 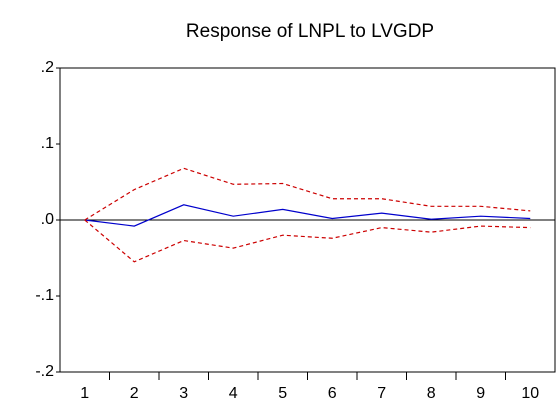 I want to click on x-tick-label: 3, so click(x=183, y=393).